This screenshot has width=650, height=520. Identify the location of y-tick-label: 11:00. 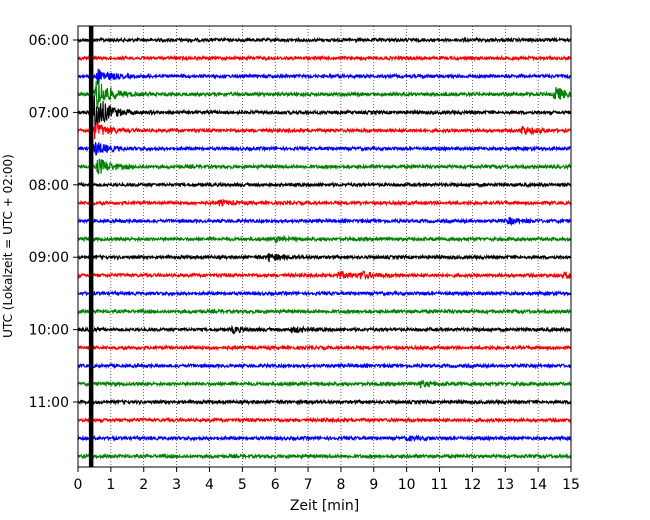
(49, 403).